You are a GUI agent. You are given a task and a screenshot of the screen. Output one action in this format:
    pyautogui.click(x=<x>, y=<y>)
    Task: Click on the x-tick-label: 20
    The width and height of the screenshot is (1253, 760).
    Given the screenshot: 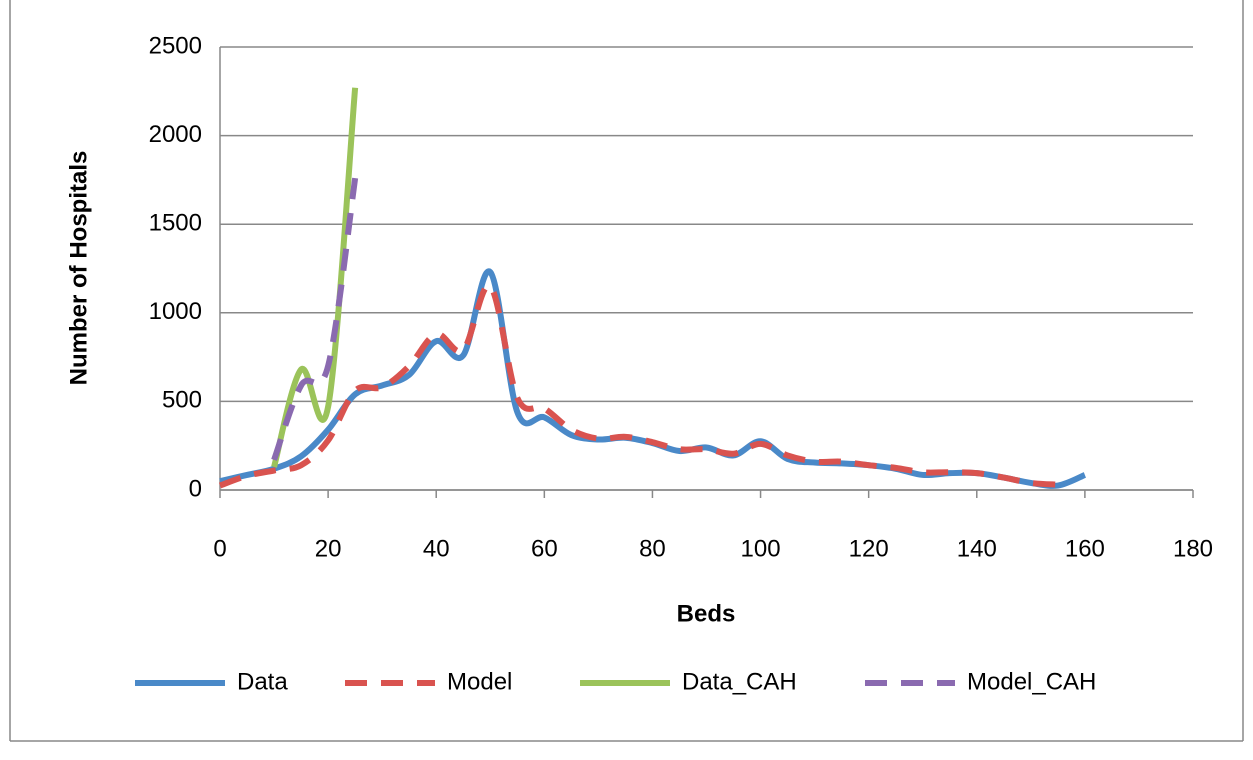 What is the action you would take?
    pyautogui.click(x=328, y=548)
    